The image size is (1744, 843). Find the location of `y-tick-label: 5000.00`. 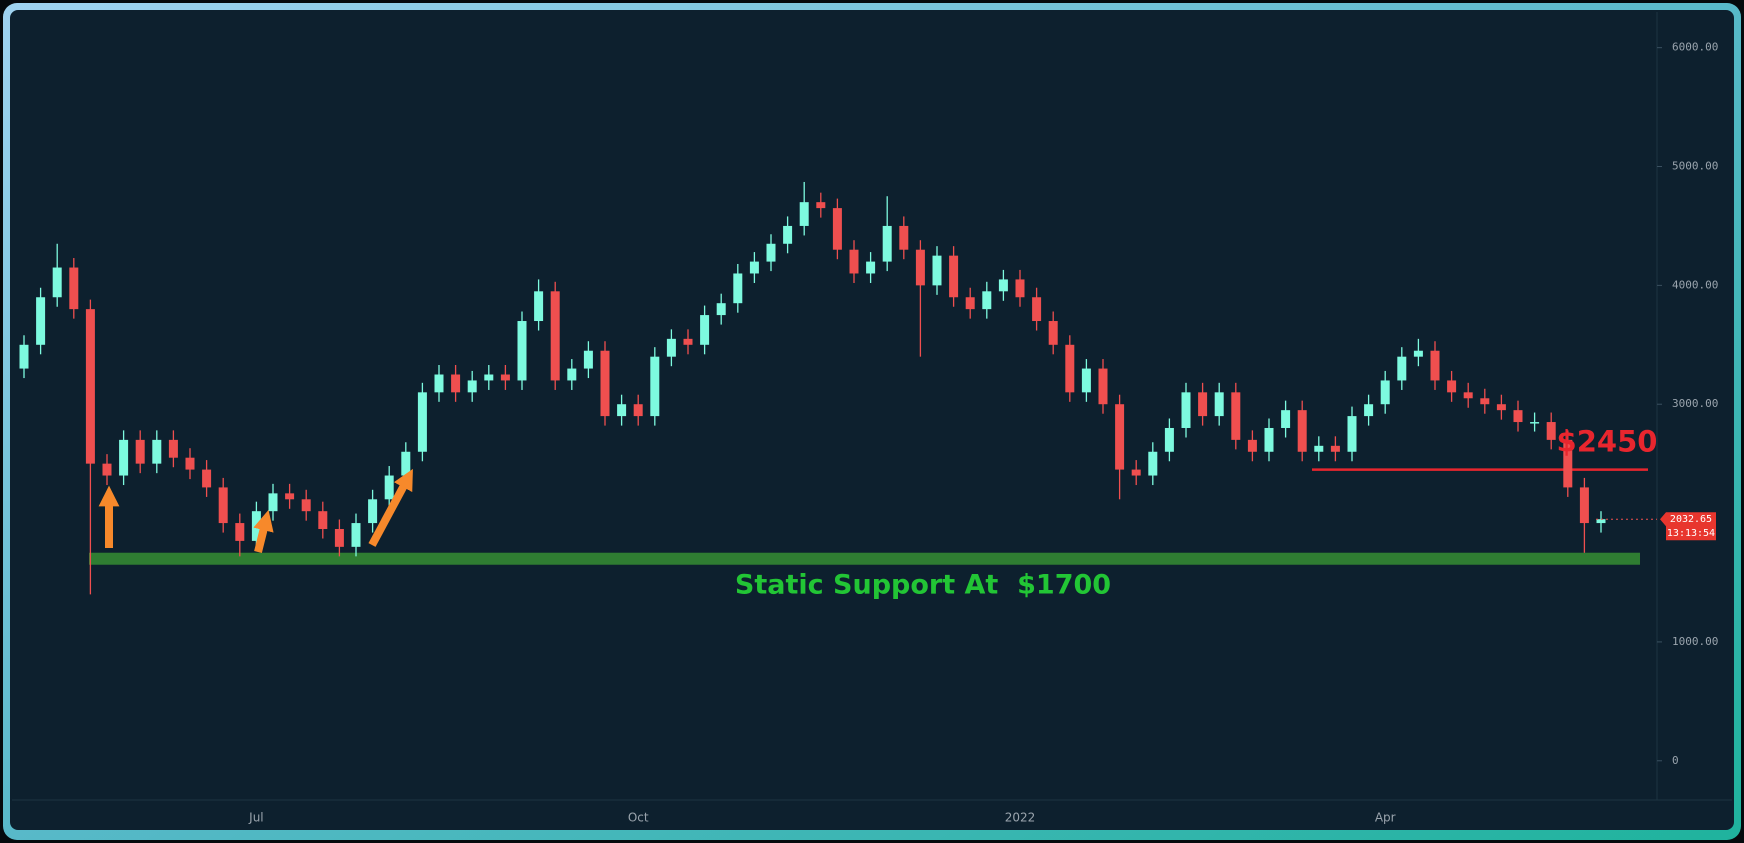

y-tick-label: 5000.00 is located at coordinates (1695, 166).